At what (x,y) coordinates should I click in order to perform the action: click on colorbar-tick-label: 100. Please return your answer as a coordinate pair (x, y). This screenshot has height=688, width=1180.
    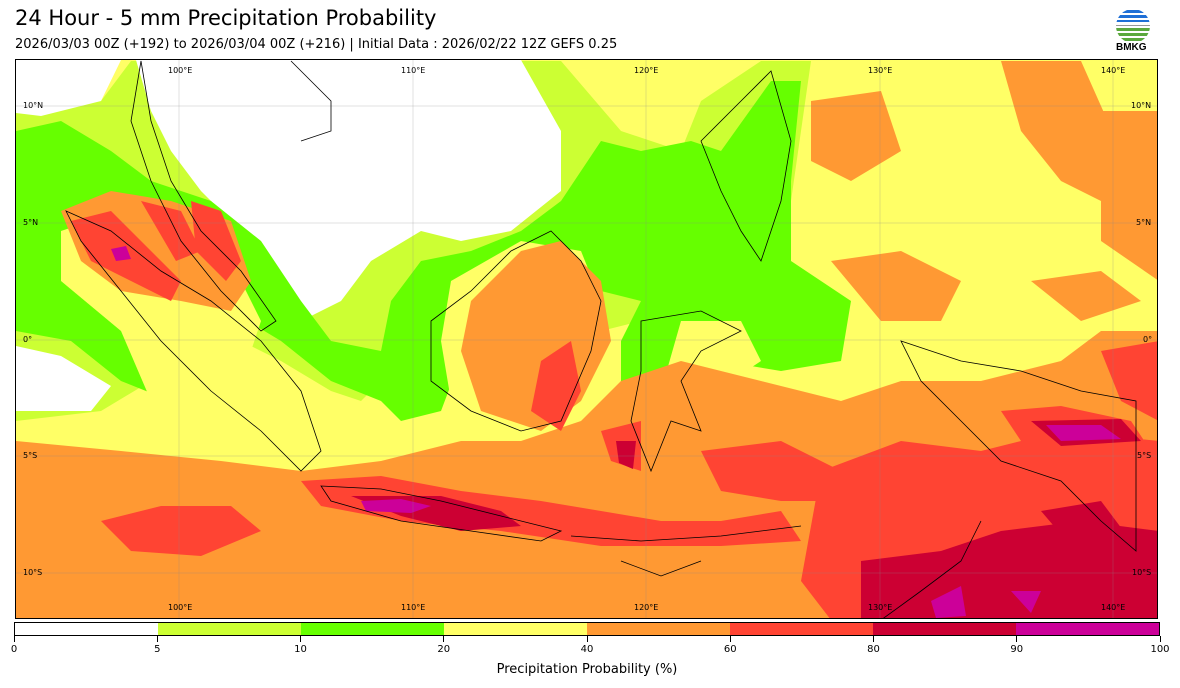
    Looking at the image, I should click on (1160, 649).